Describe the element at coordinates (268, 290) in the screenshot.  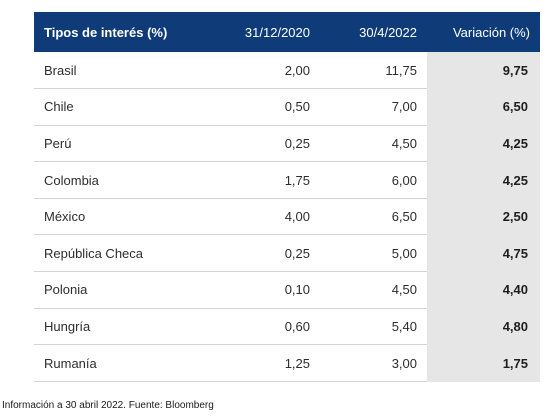
I see `rate-2020-cell: 0,10` at that location.